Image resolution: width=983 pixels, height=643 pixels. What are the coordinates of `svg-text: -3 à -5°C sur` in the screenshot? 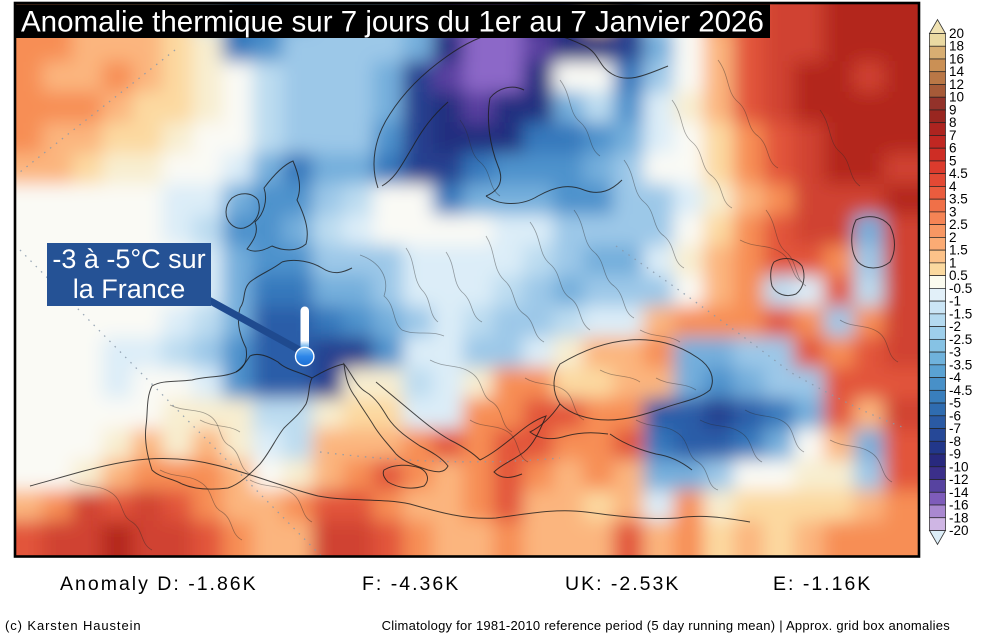 It's located at (128, 259).